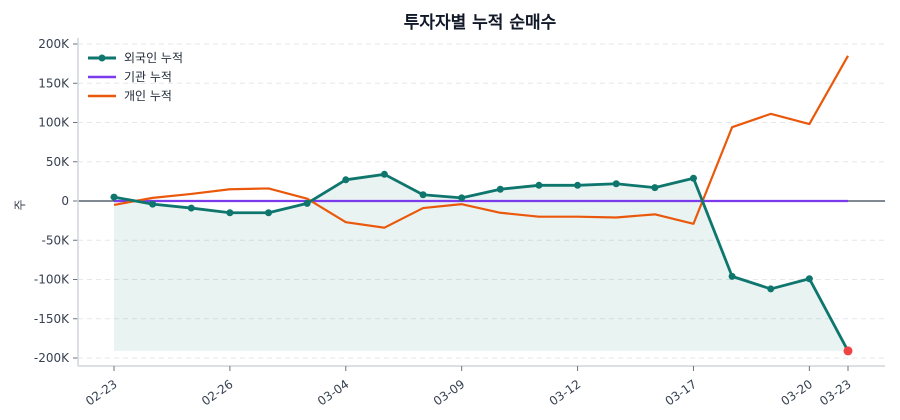 The height and width of the screenshot is (420, 900). Describe the element at coordinates (217, 392) in the screenshot. I see `x-tick-label: 02-26` at that location.